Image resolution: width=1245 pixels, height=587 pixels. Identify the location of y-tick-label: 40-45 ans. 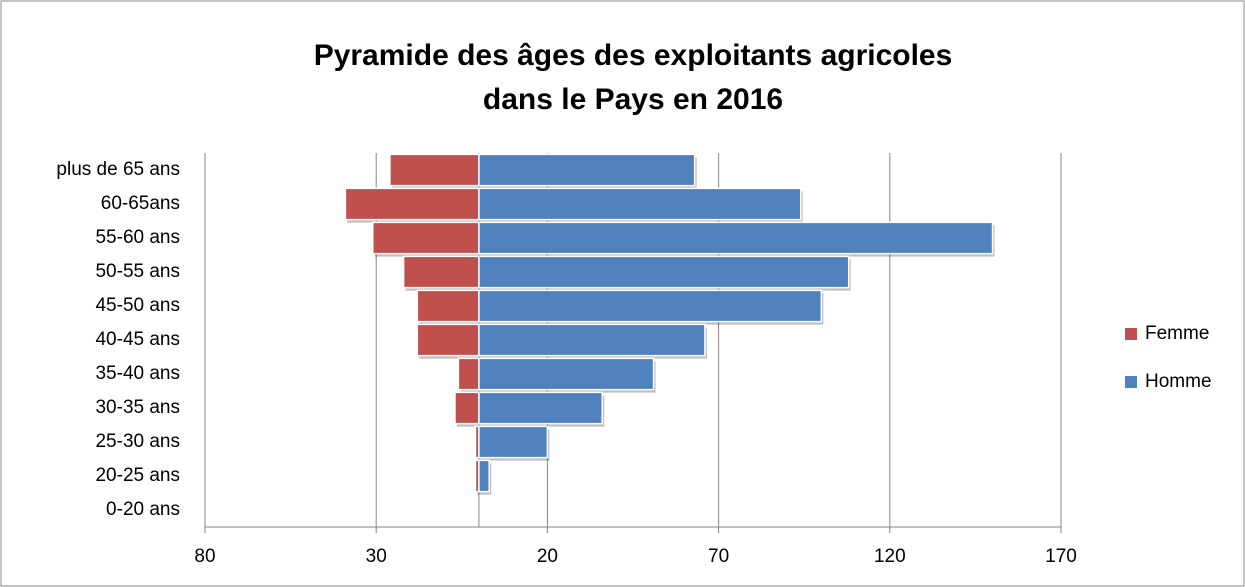
(137, 339).